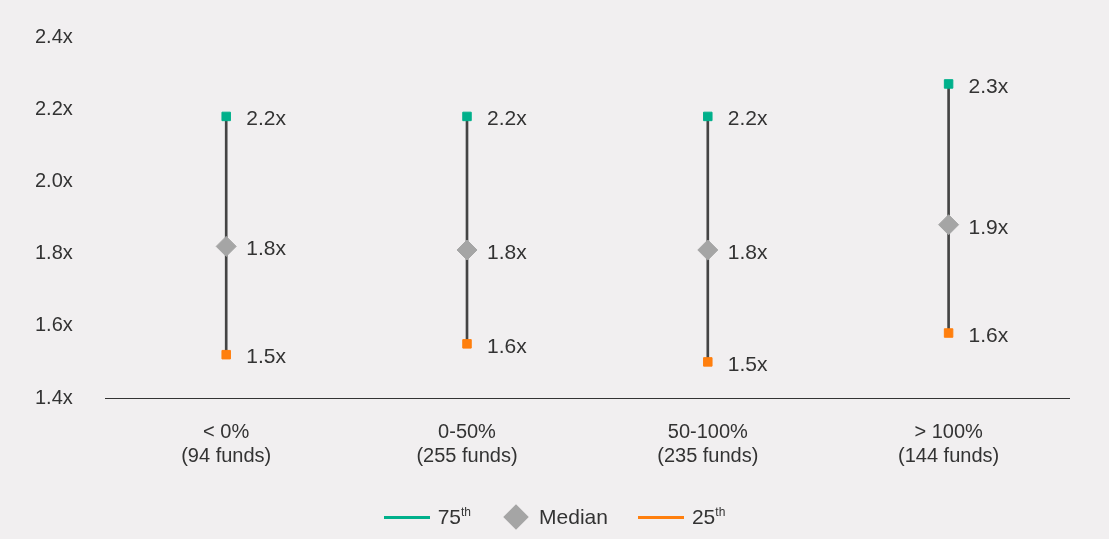  I want to click on x-tick-label: 0-50% (255 funds), so click(467, 442).